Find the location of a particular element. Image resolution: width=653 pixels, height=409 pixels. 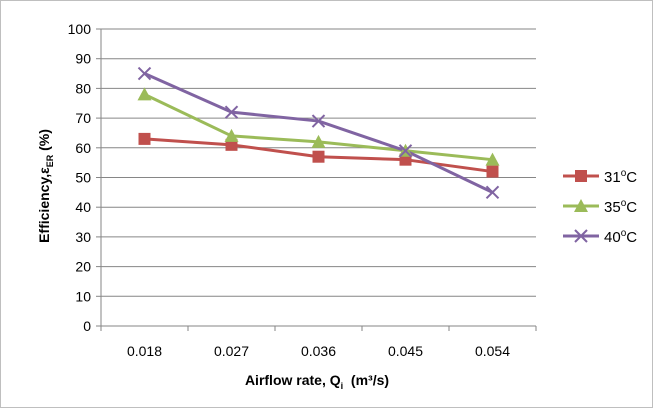

x-tick-label: 0.018 is located at coordinates (144, 351).